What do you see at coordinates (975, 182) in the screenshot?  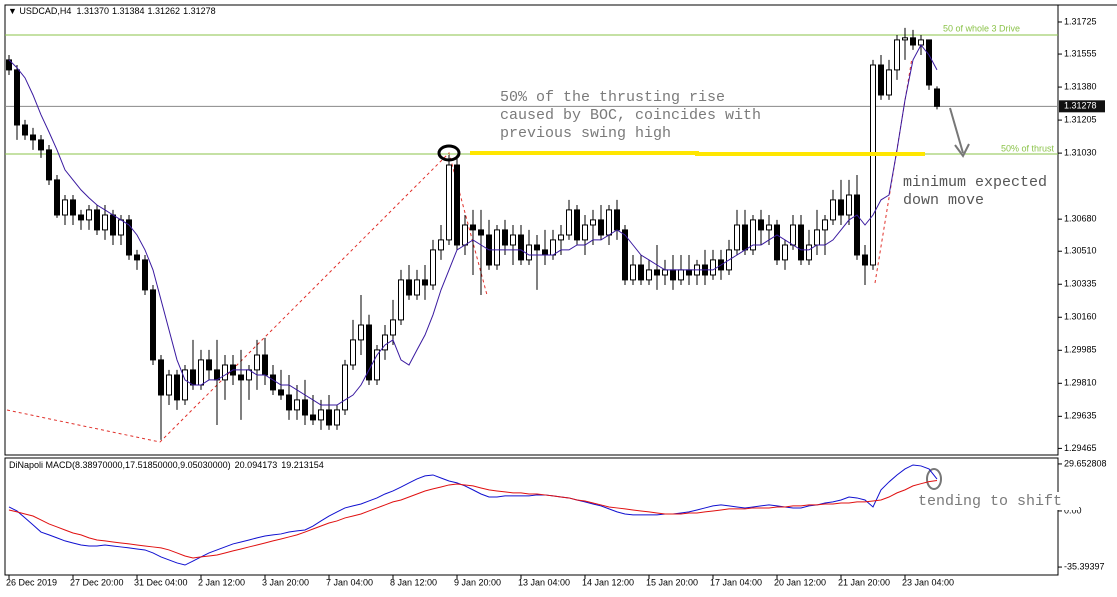 I see `annotation: minimum expected` at bounding box center [975, 182].